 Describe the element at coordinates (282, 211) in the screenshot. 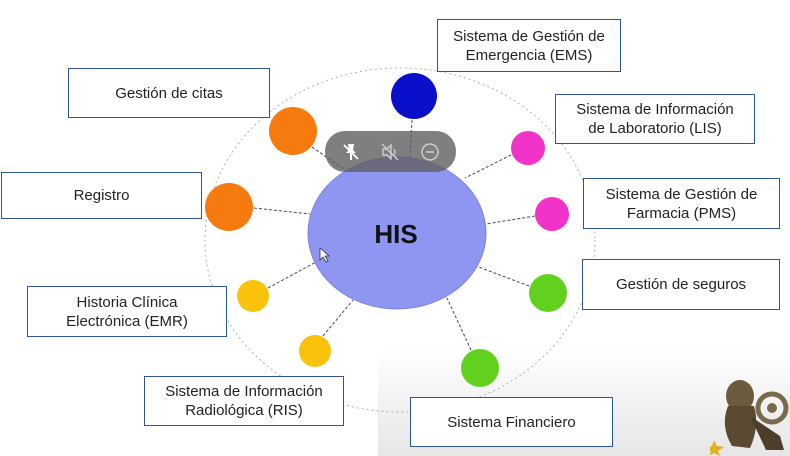

I see `link-registro` at that location.